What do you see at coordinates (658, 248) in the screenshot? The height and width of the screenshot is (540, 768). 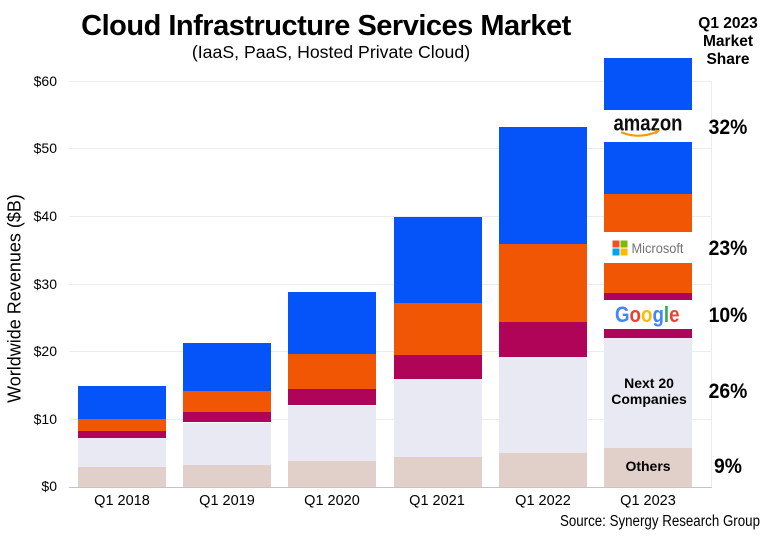 I see `svg-text: Microsoft` at bounding box center [658, 248].